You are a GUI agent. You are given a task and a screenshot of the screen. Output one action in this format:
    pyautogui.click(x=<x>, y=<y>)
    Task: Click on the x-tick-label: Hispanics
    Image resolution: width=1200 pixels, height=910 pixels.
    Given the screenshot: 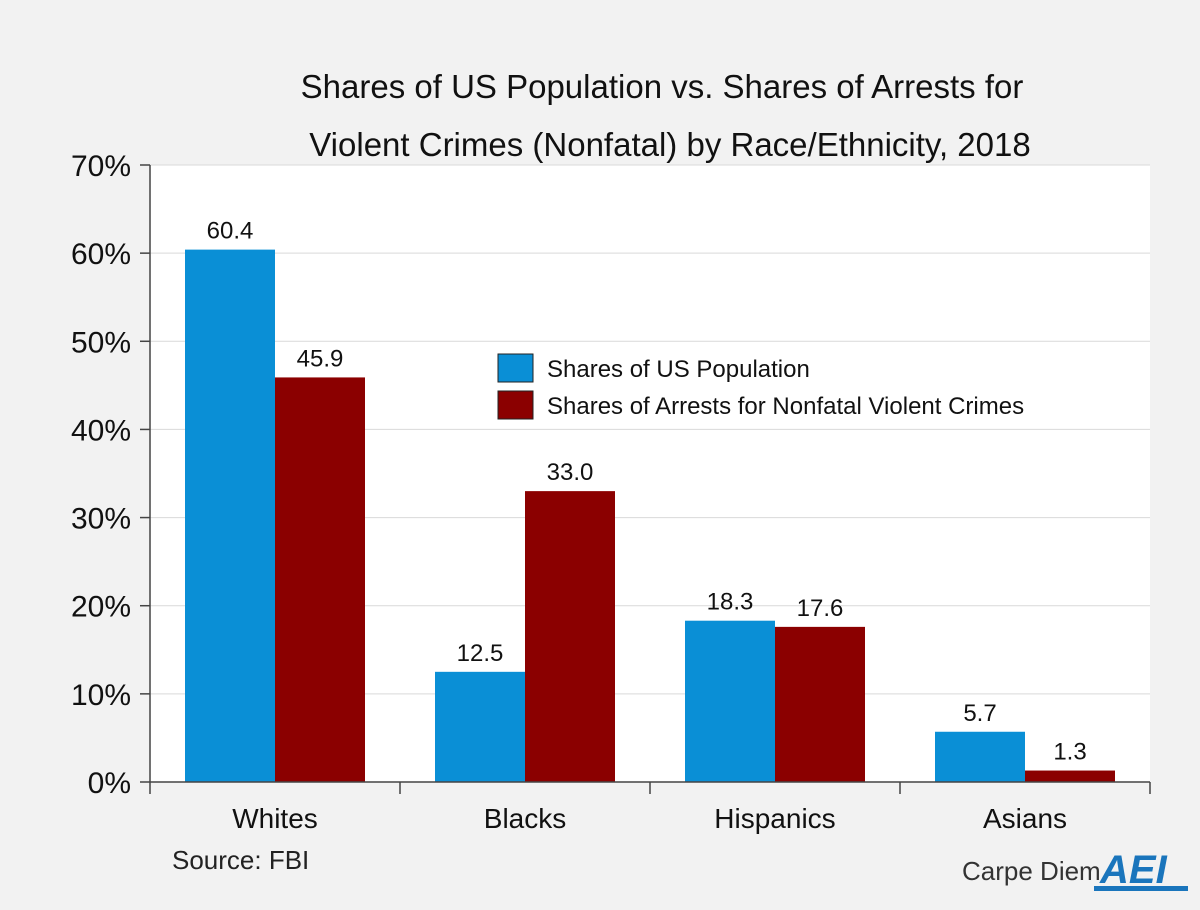 What is the action you would take?
    pyautogui.click(x=774, y=818)
    